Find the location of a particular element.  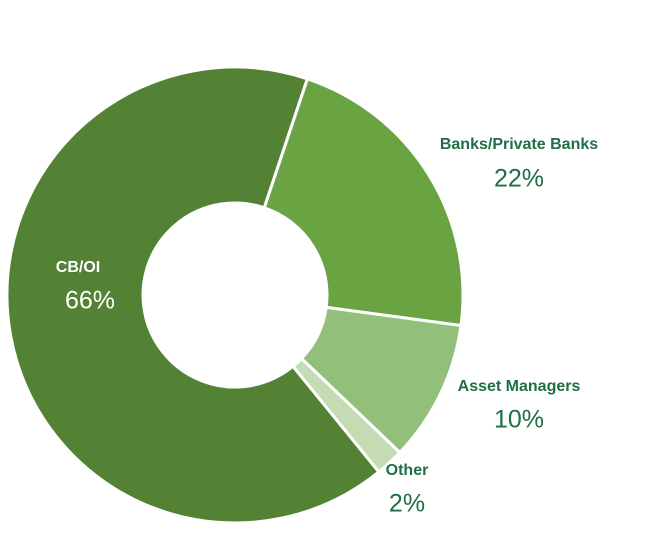

slice-label: Banks/Private Banks is located at coordinates (519, 144).